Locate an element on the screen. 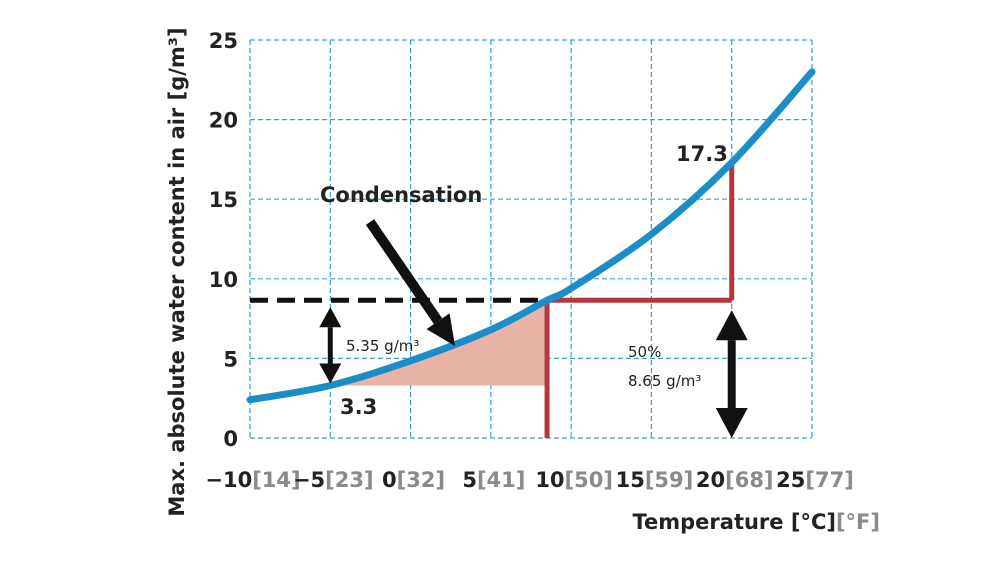  x-tick-label: 20[68] is located at coordinates (735, 480).